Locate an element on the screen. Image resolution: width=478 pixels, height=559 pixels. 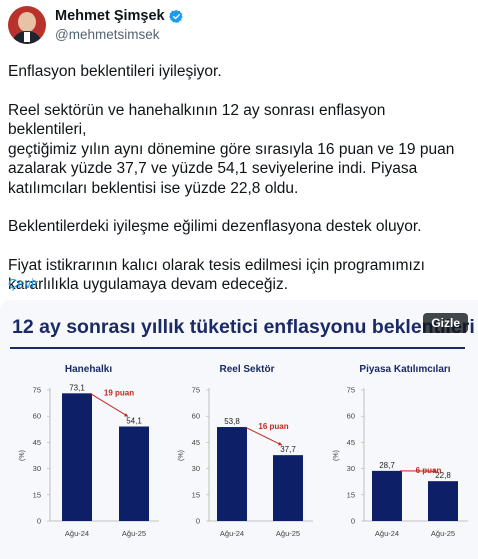
data-label: 22,8 is located at coordinates (443, 475).